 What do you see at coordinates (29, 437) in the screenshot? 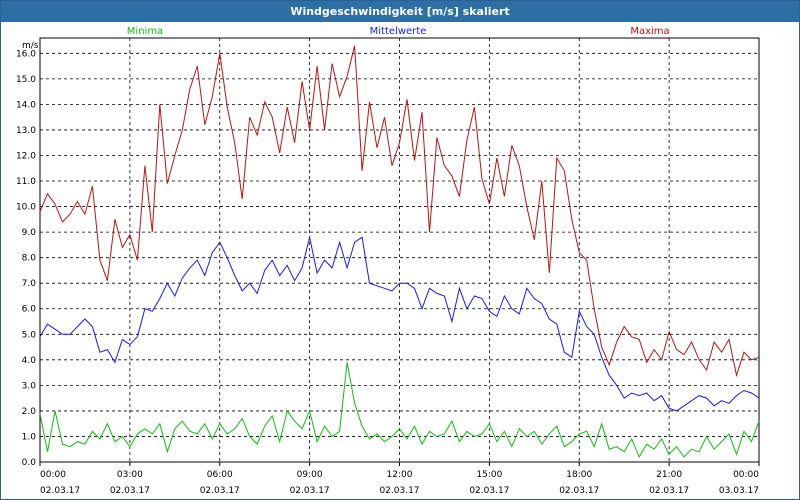
I see `y-tick-label: 1.0` at bounding box center [29, 437].